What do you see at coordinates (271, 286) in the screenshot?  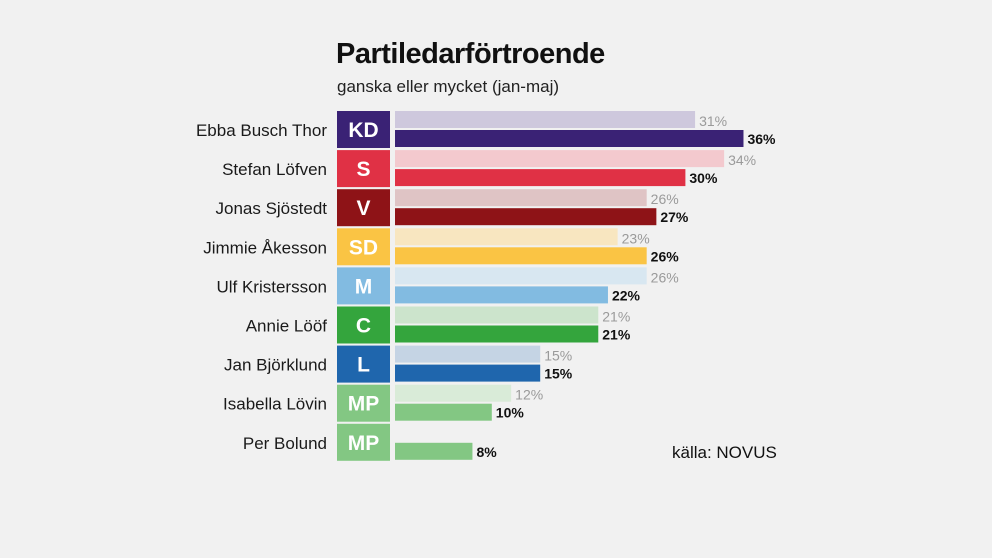 I see `leader-name: Ulf Kristersson` at bounding box center [271, 286].